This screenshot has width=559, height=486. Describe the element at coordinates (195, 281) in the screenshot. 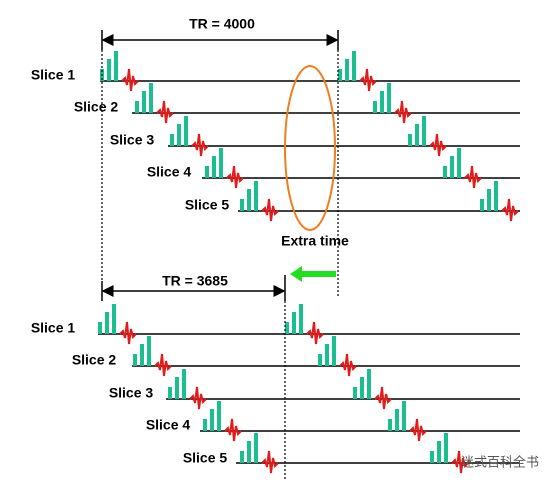

I see `tr-label: TR = 3685` at that location.